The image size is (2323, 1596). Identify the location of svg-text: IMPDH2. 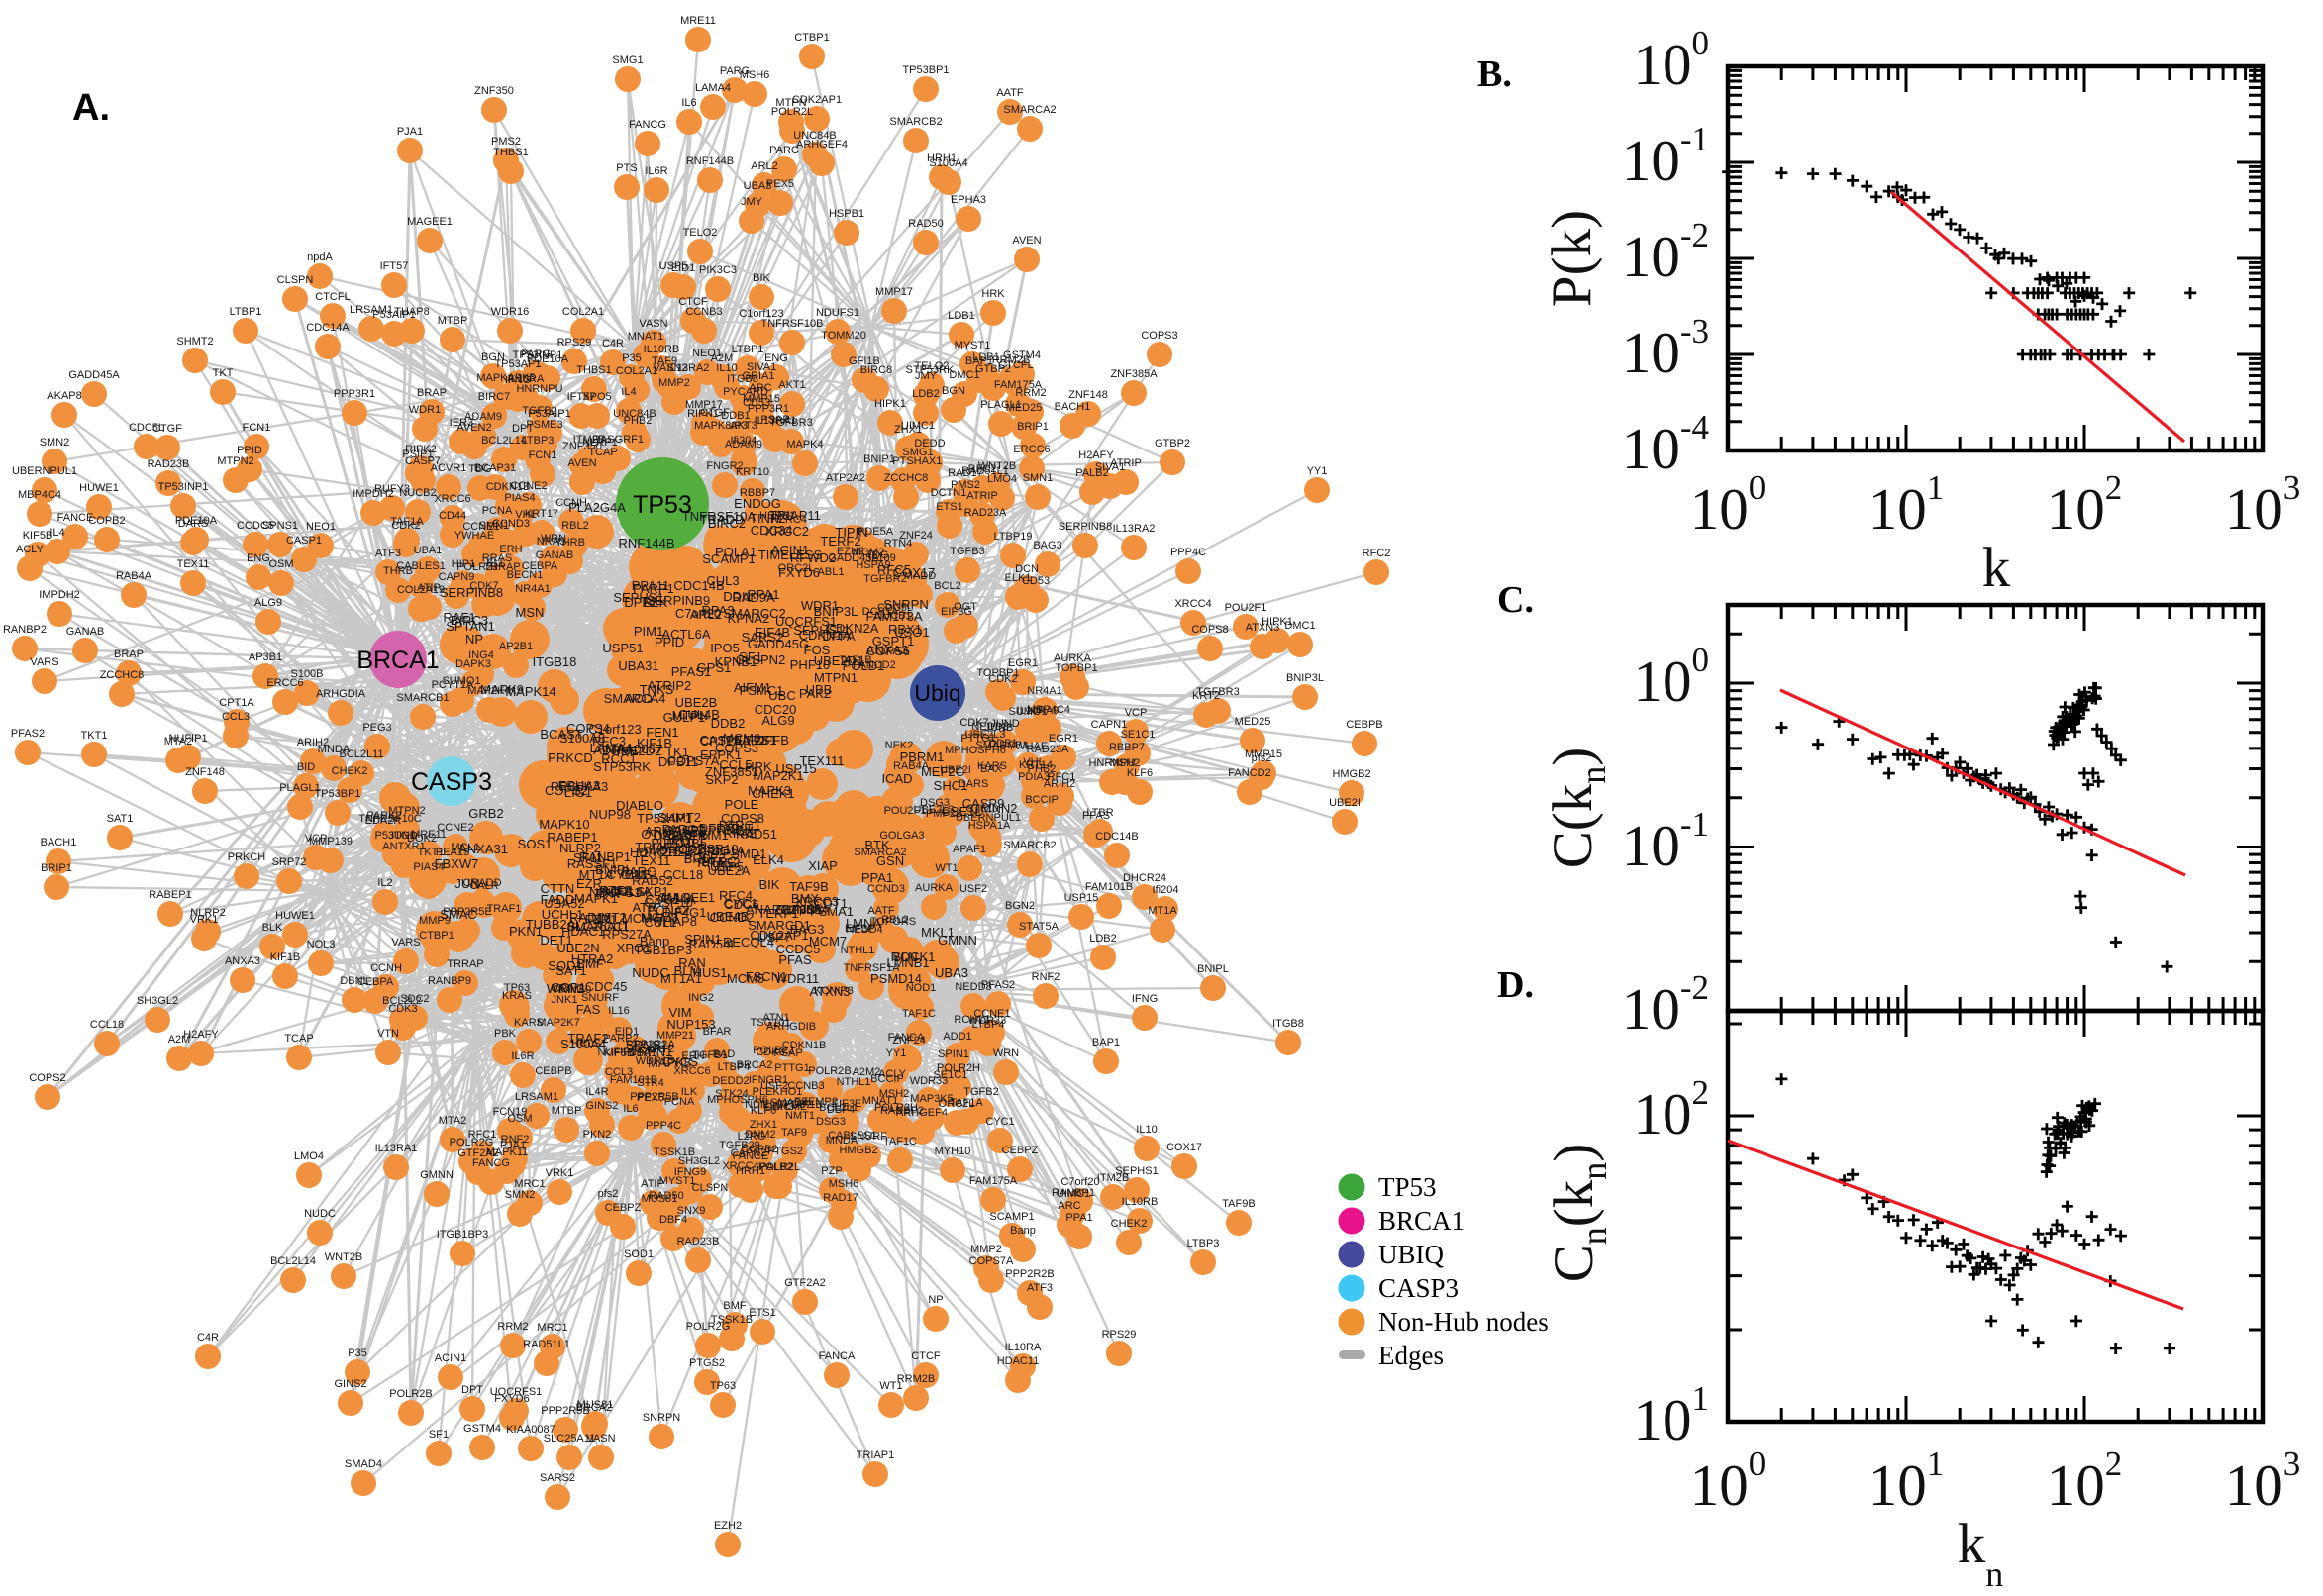
(60, 595).